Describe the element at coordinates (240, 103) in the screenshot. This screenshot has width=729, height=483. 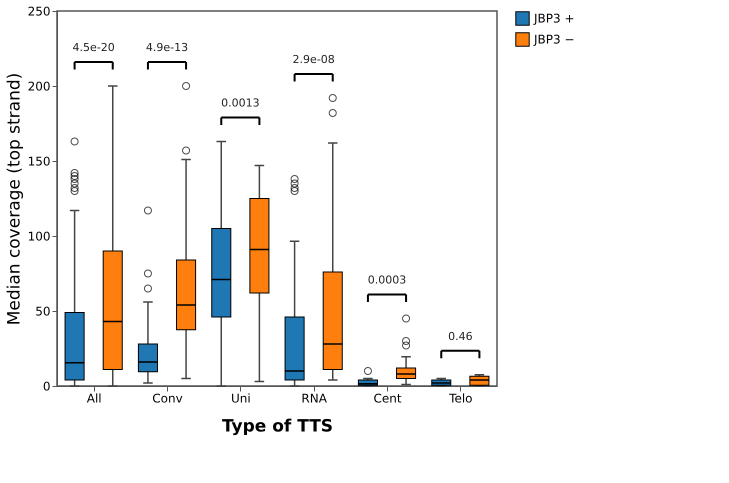
I see `annotation: 0.0013` at that location.